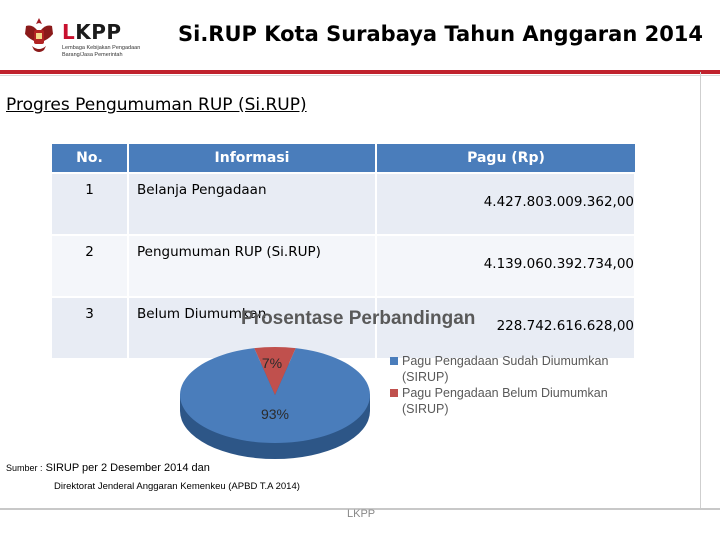 Image resolution: width=720 pixels, height=540 pixels. Describe the element at coordinates (505, 401) in the screenshot. I see `legend-label: Pagu Pengadaan Belum Diumumkan (SIRUP)` at that location.